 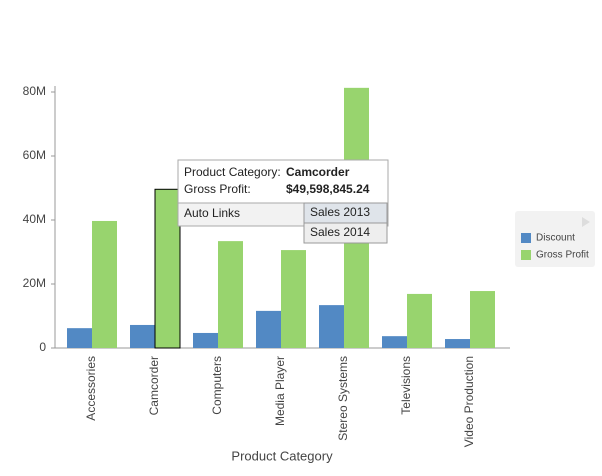 I want to click on x-tick-label: Media Player, so click(x=280, y=391).